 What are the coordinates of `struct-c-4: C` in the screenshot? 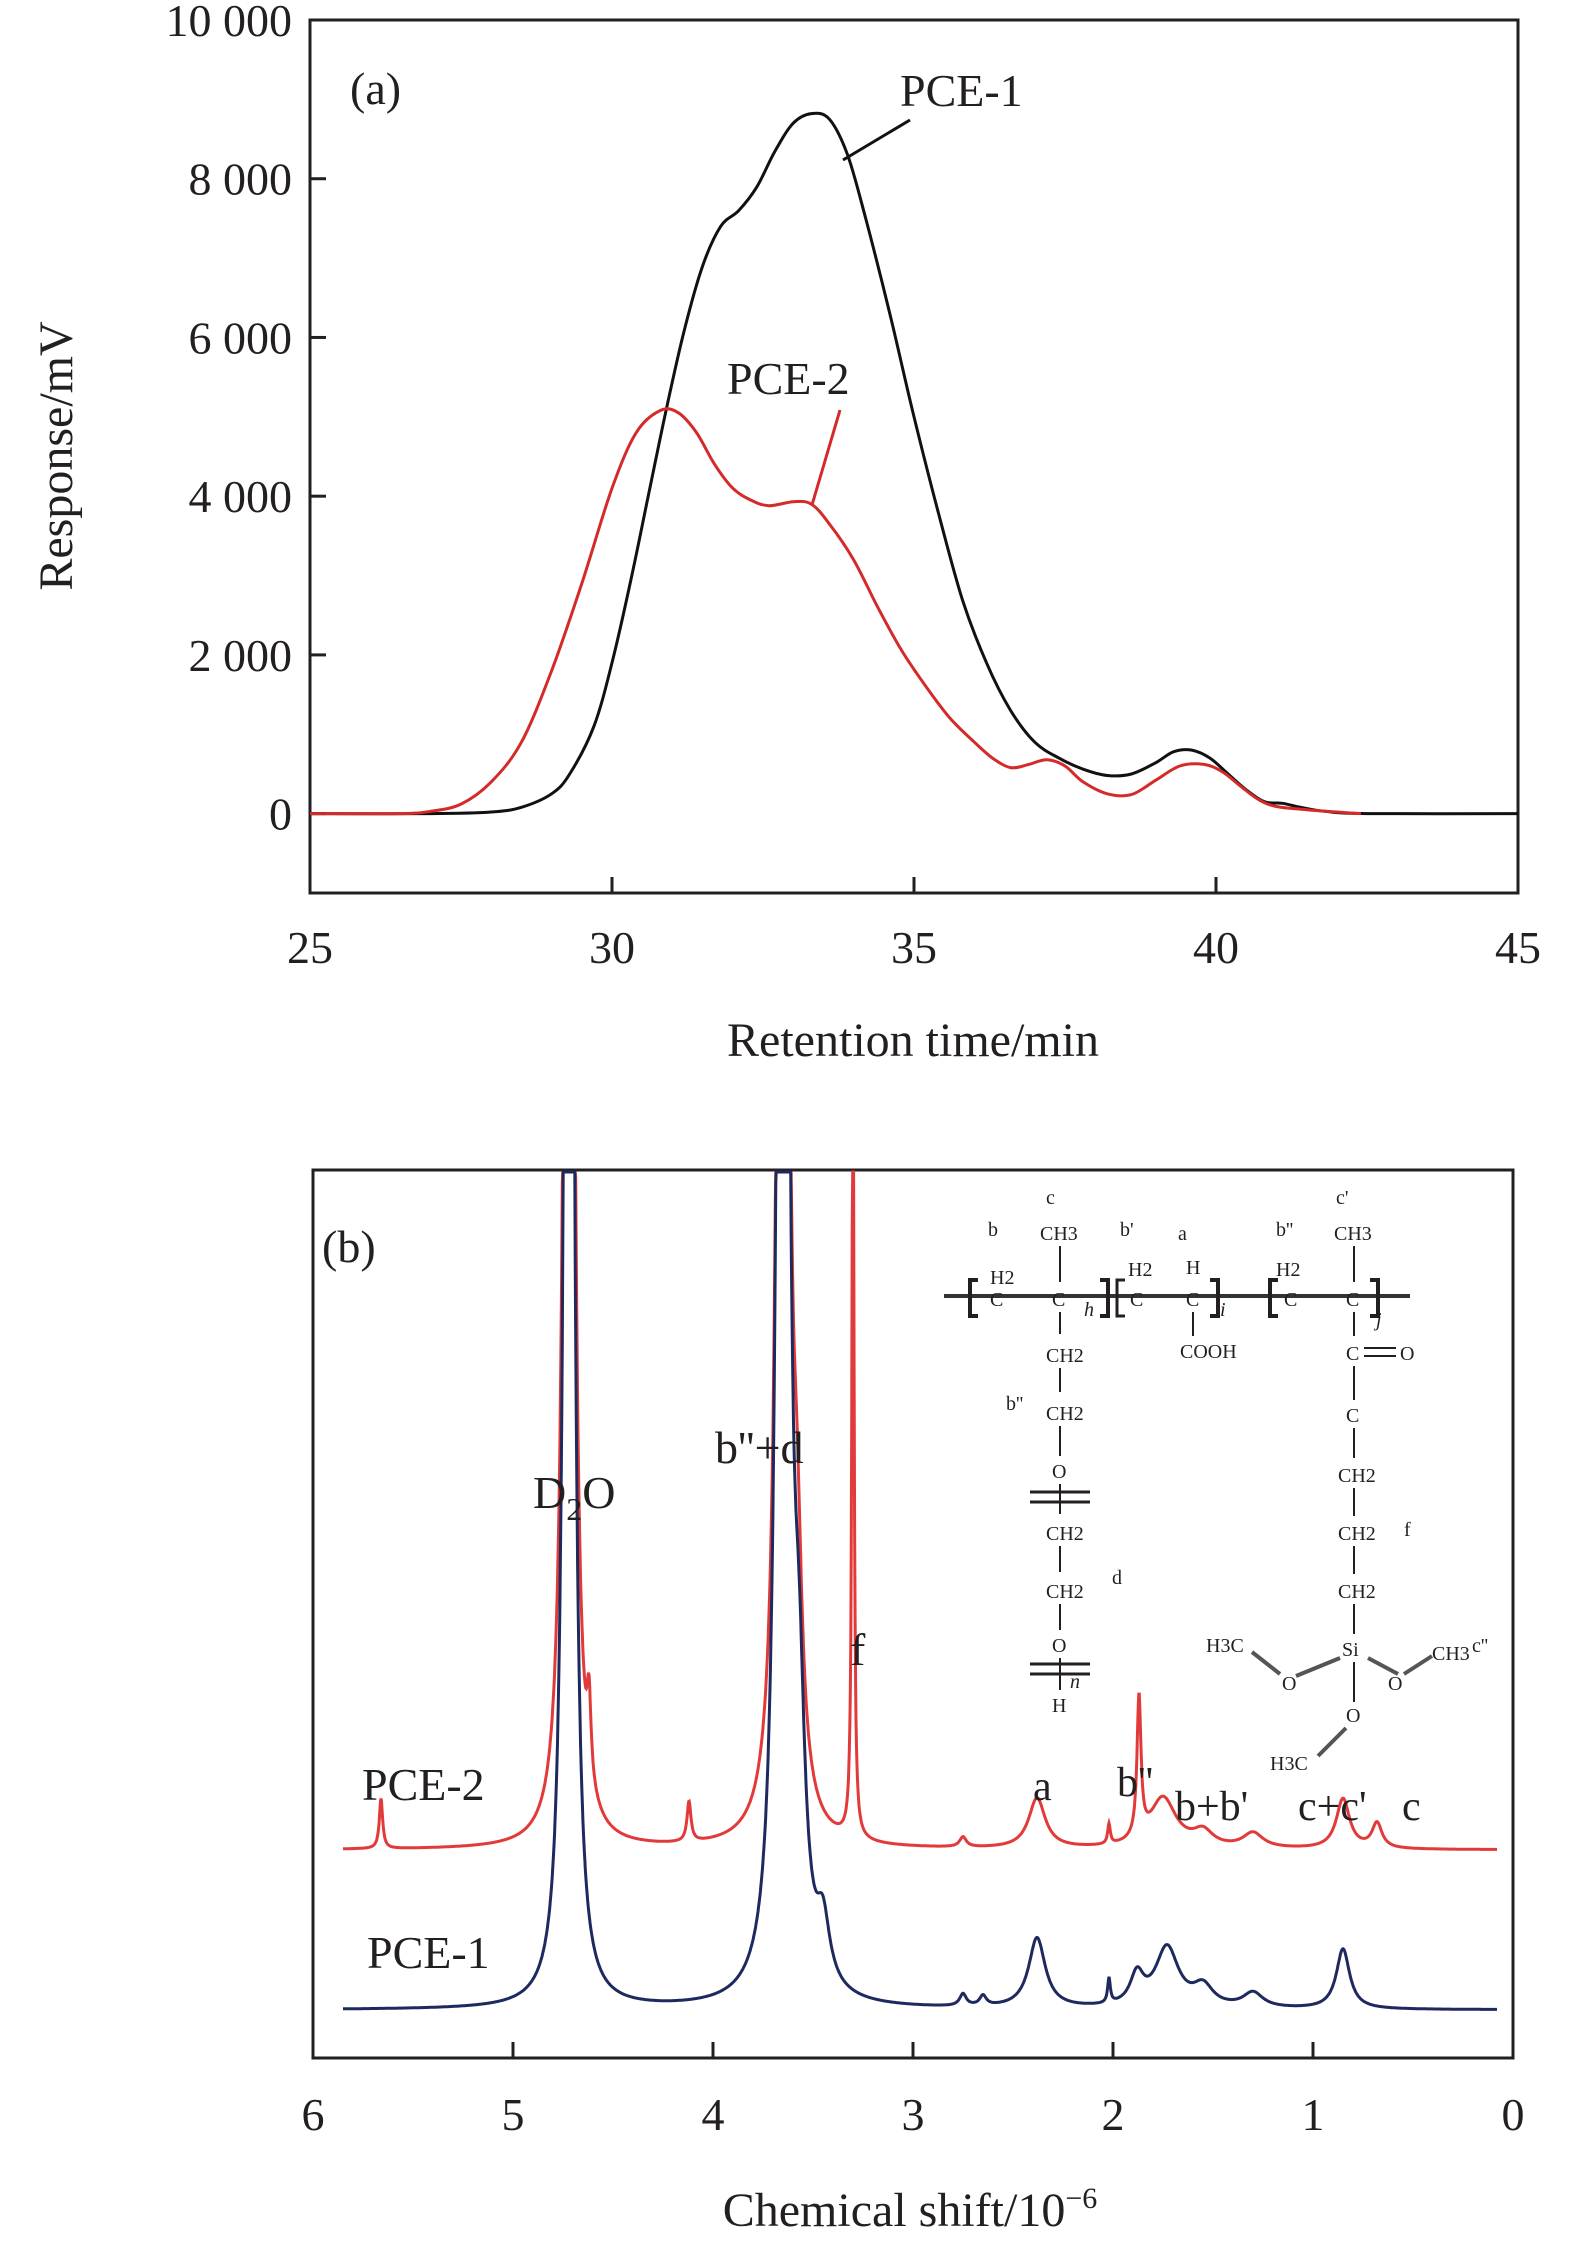 It's located at (1192, 1300).